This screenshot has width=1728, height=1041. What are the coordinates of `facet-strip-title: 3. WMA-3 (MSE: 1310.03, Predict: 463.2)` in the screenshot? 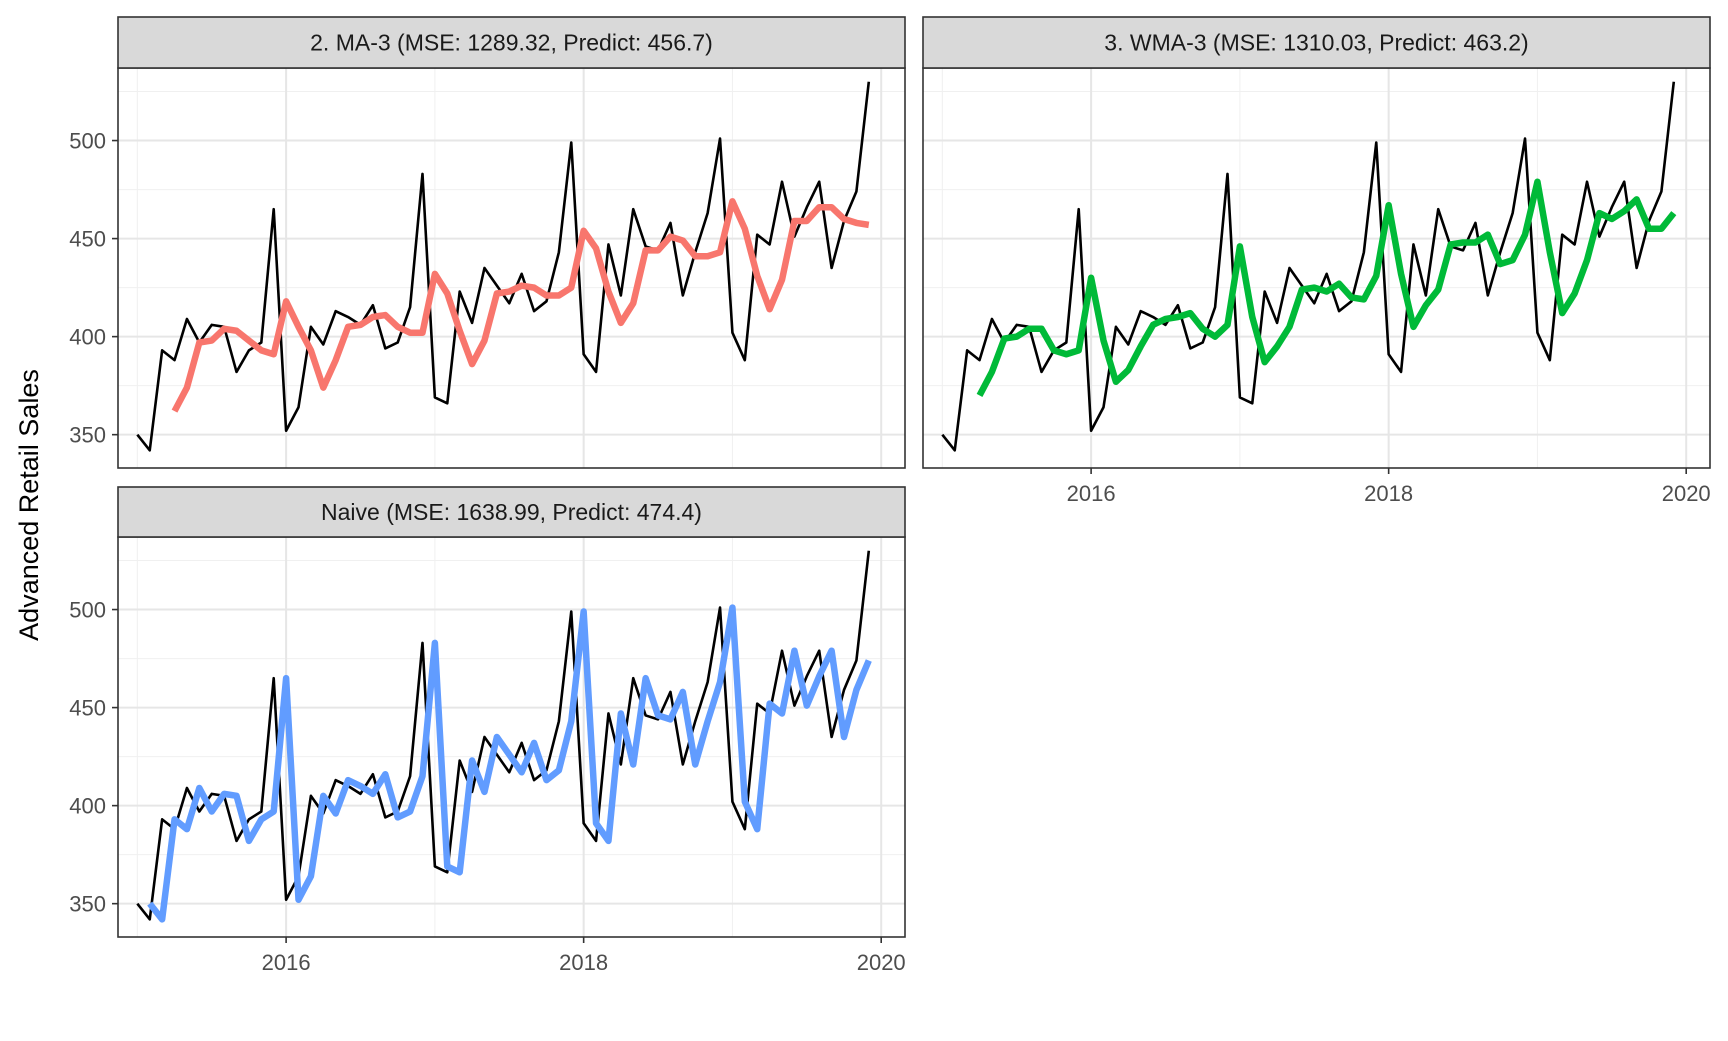 It's located at (1316, 43).